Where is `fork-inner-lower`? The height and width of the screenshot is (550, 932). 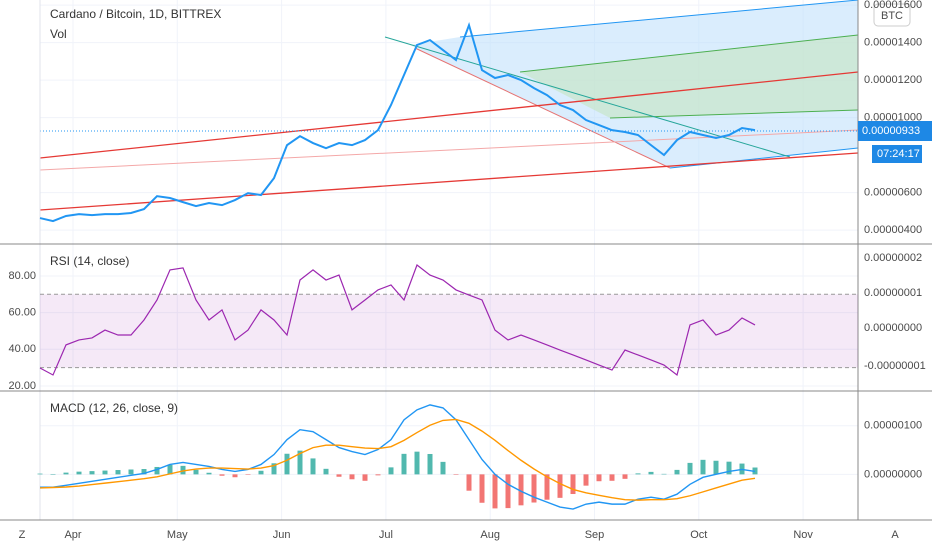
fork-inner-lower is located at coordinates (734, 114).